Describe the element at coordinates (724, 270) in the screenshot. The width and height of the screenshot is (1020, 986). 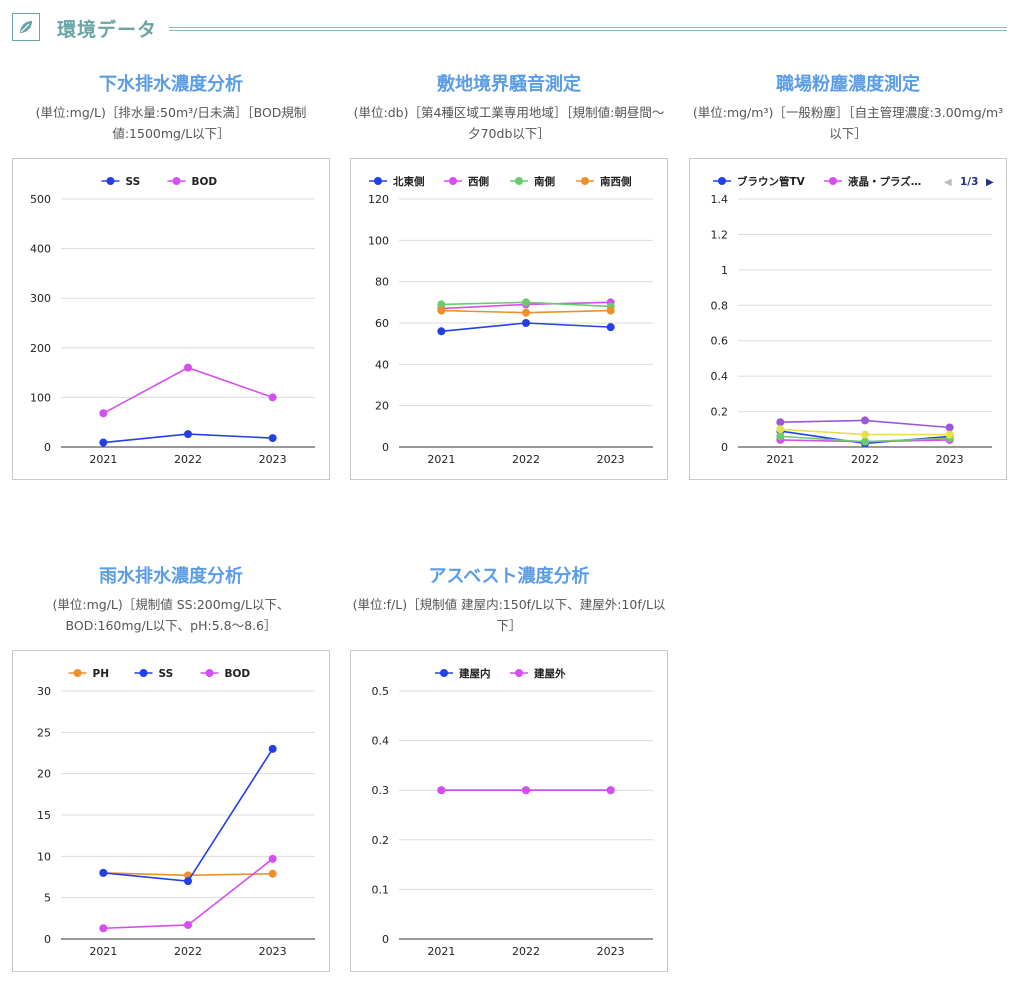
I see `y-tick-label: 1` at that location.